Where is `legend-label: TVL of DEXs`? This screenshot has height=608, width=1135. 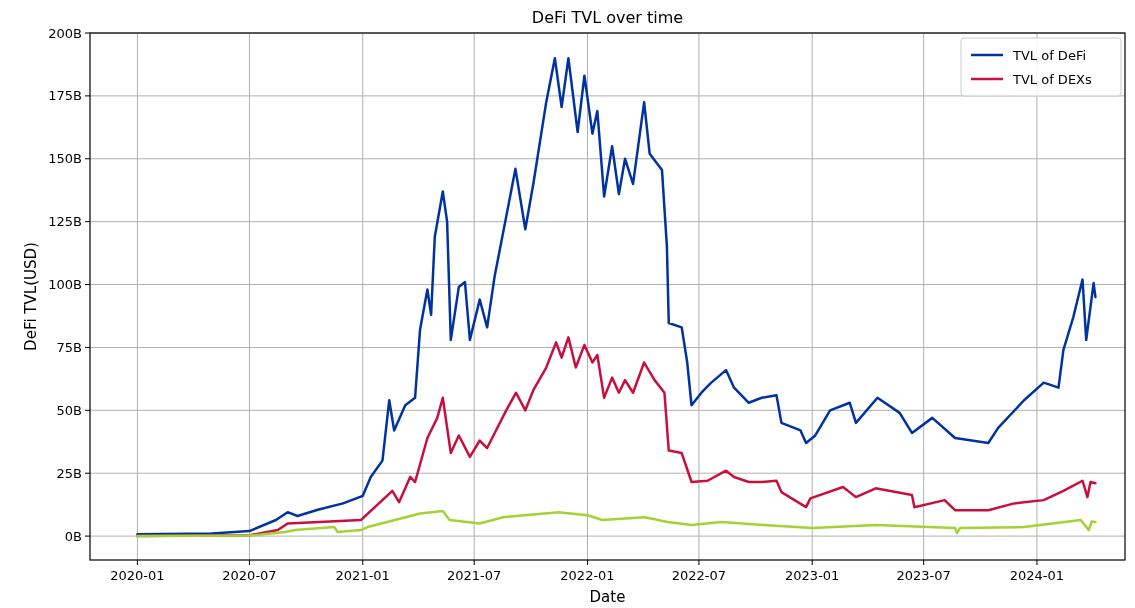 legend-label: TVL of DEXs is located at coordinates (1052, 79).